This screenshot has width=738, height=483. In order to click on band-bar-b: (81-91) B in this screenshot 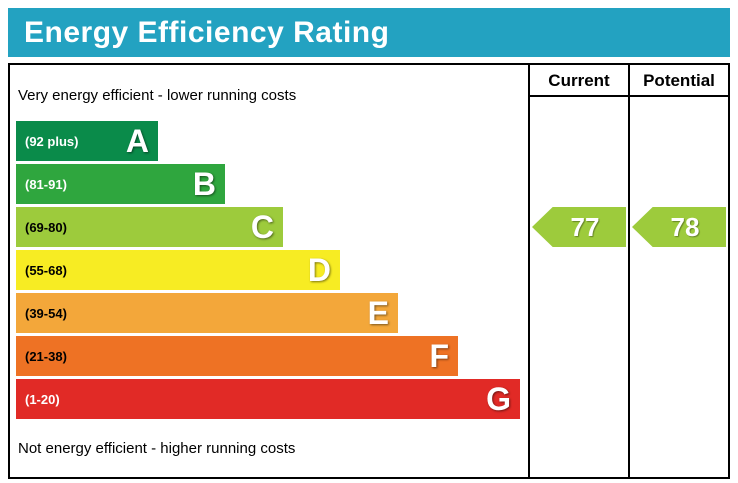, I will do `click(120, 184)`.